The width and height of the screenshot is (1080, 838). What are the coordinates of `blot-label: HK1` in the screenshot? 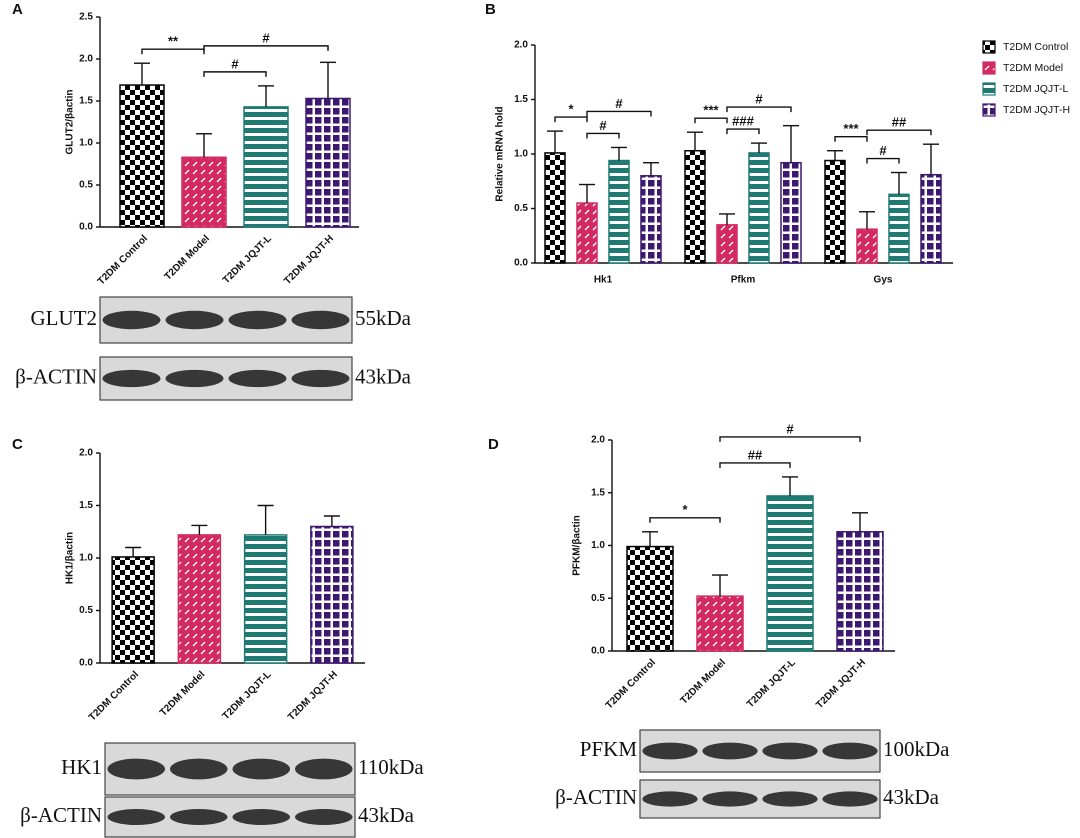 It's located at (81, 767).